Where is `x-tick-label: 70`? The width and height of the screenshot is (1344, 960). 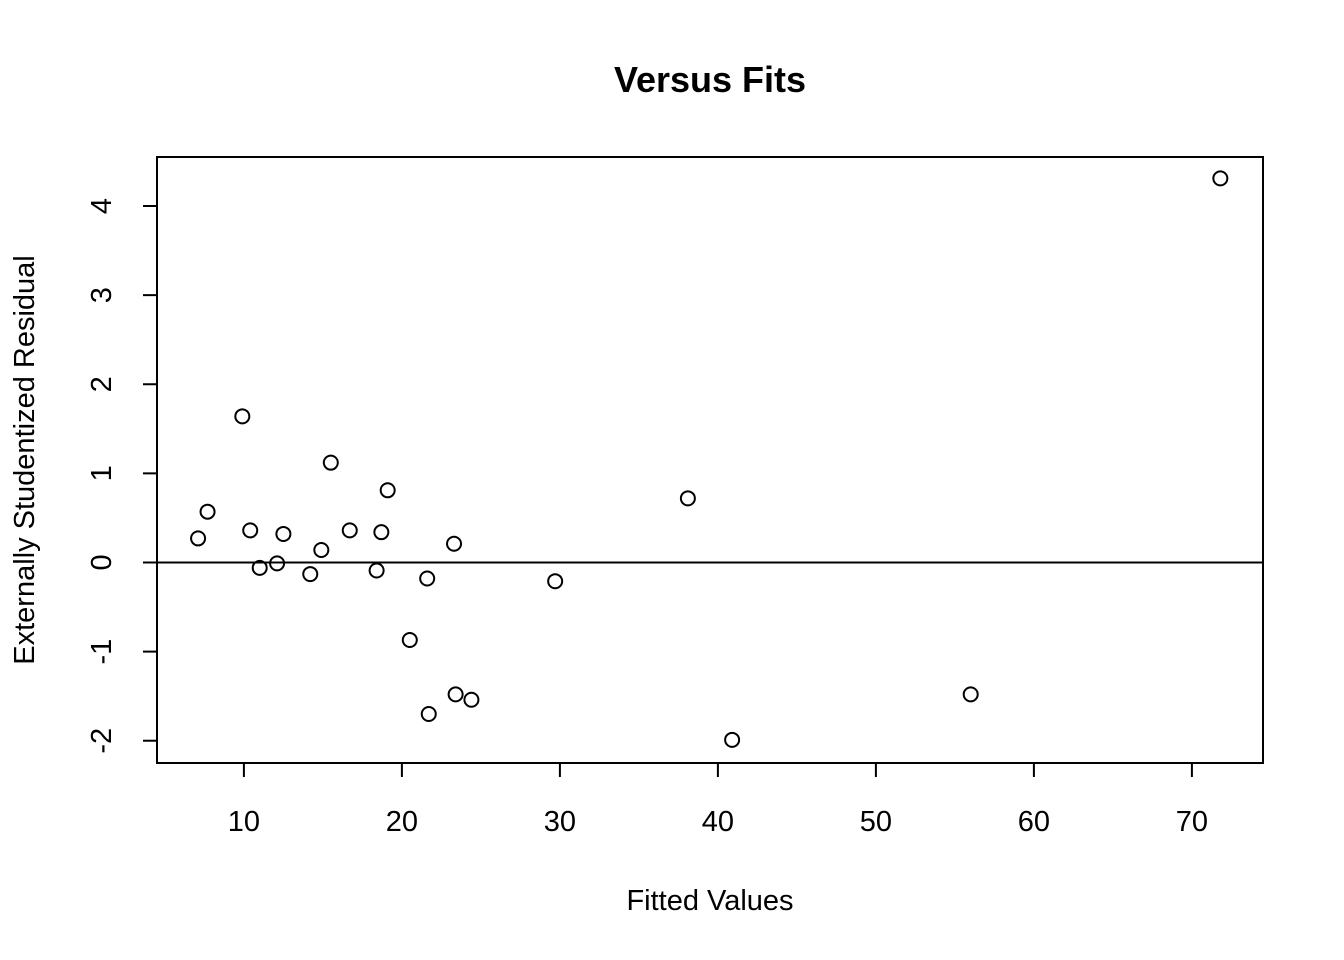
x-tick-label: 70 is located at coordinates (1192, 822).